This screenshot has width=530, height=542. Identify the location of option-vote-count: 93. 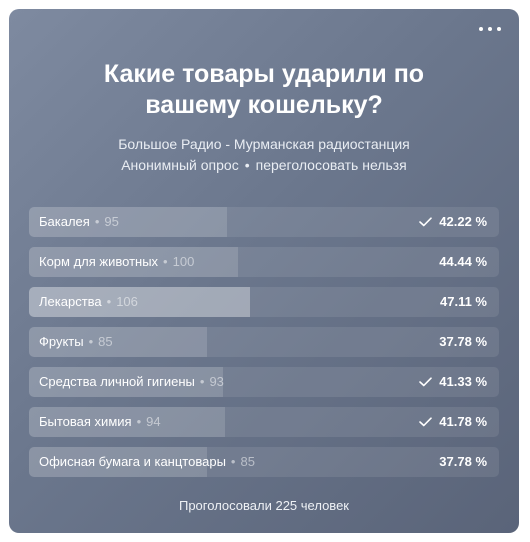
(216, 381).